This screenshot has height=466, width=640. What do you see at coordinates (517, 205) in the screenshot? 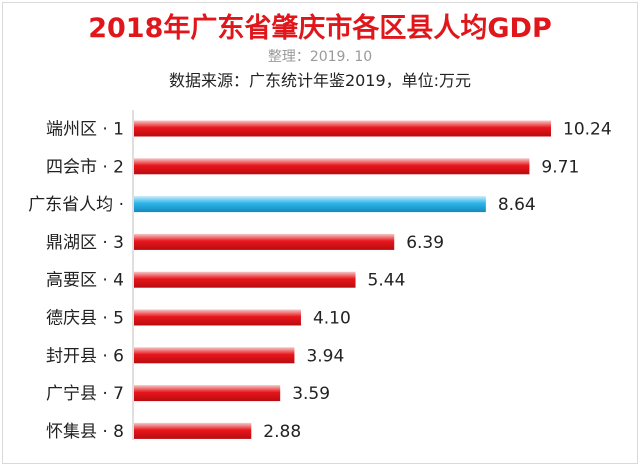
I see `value-label: 8.64` at bounding box center [517, 205].